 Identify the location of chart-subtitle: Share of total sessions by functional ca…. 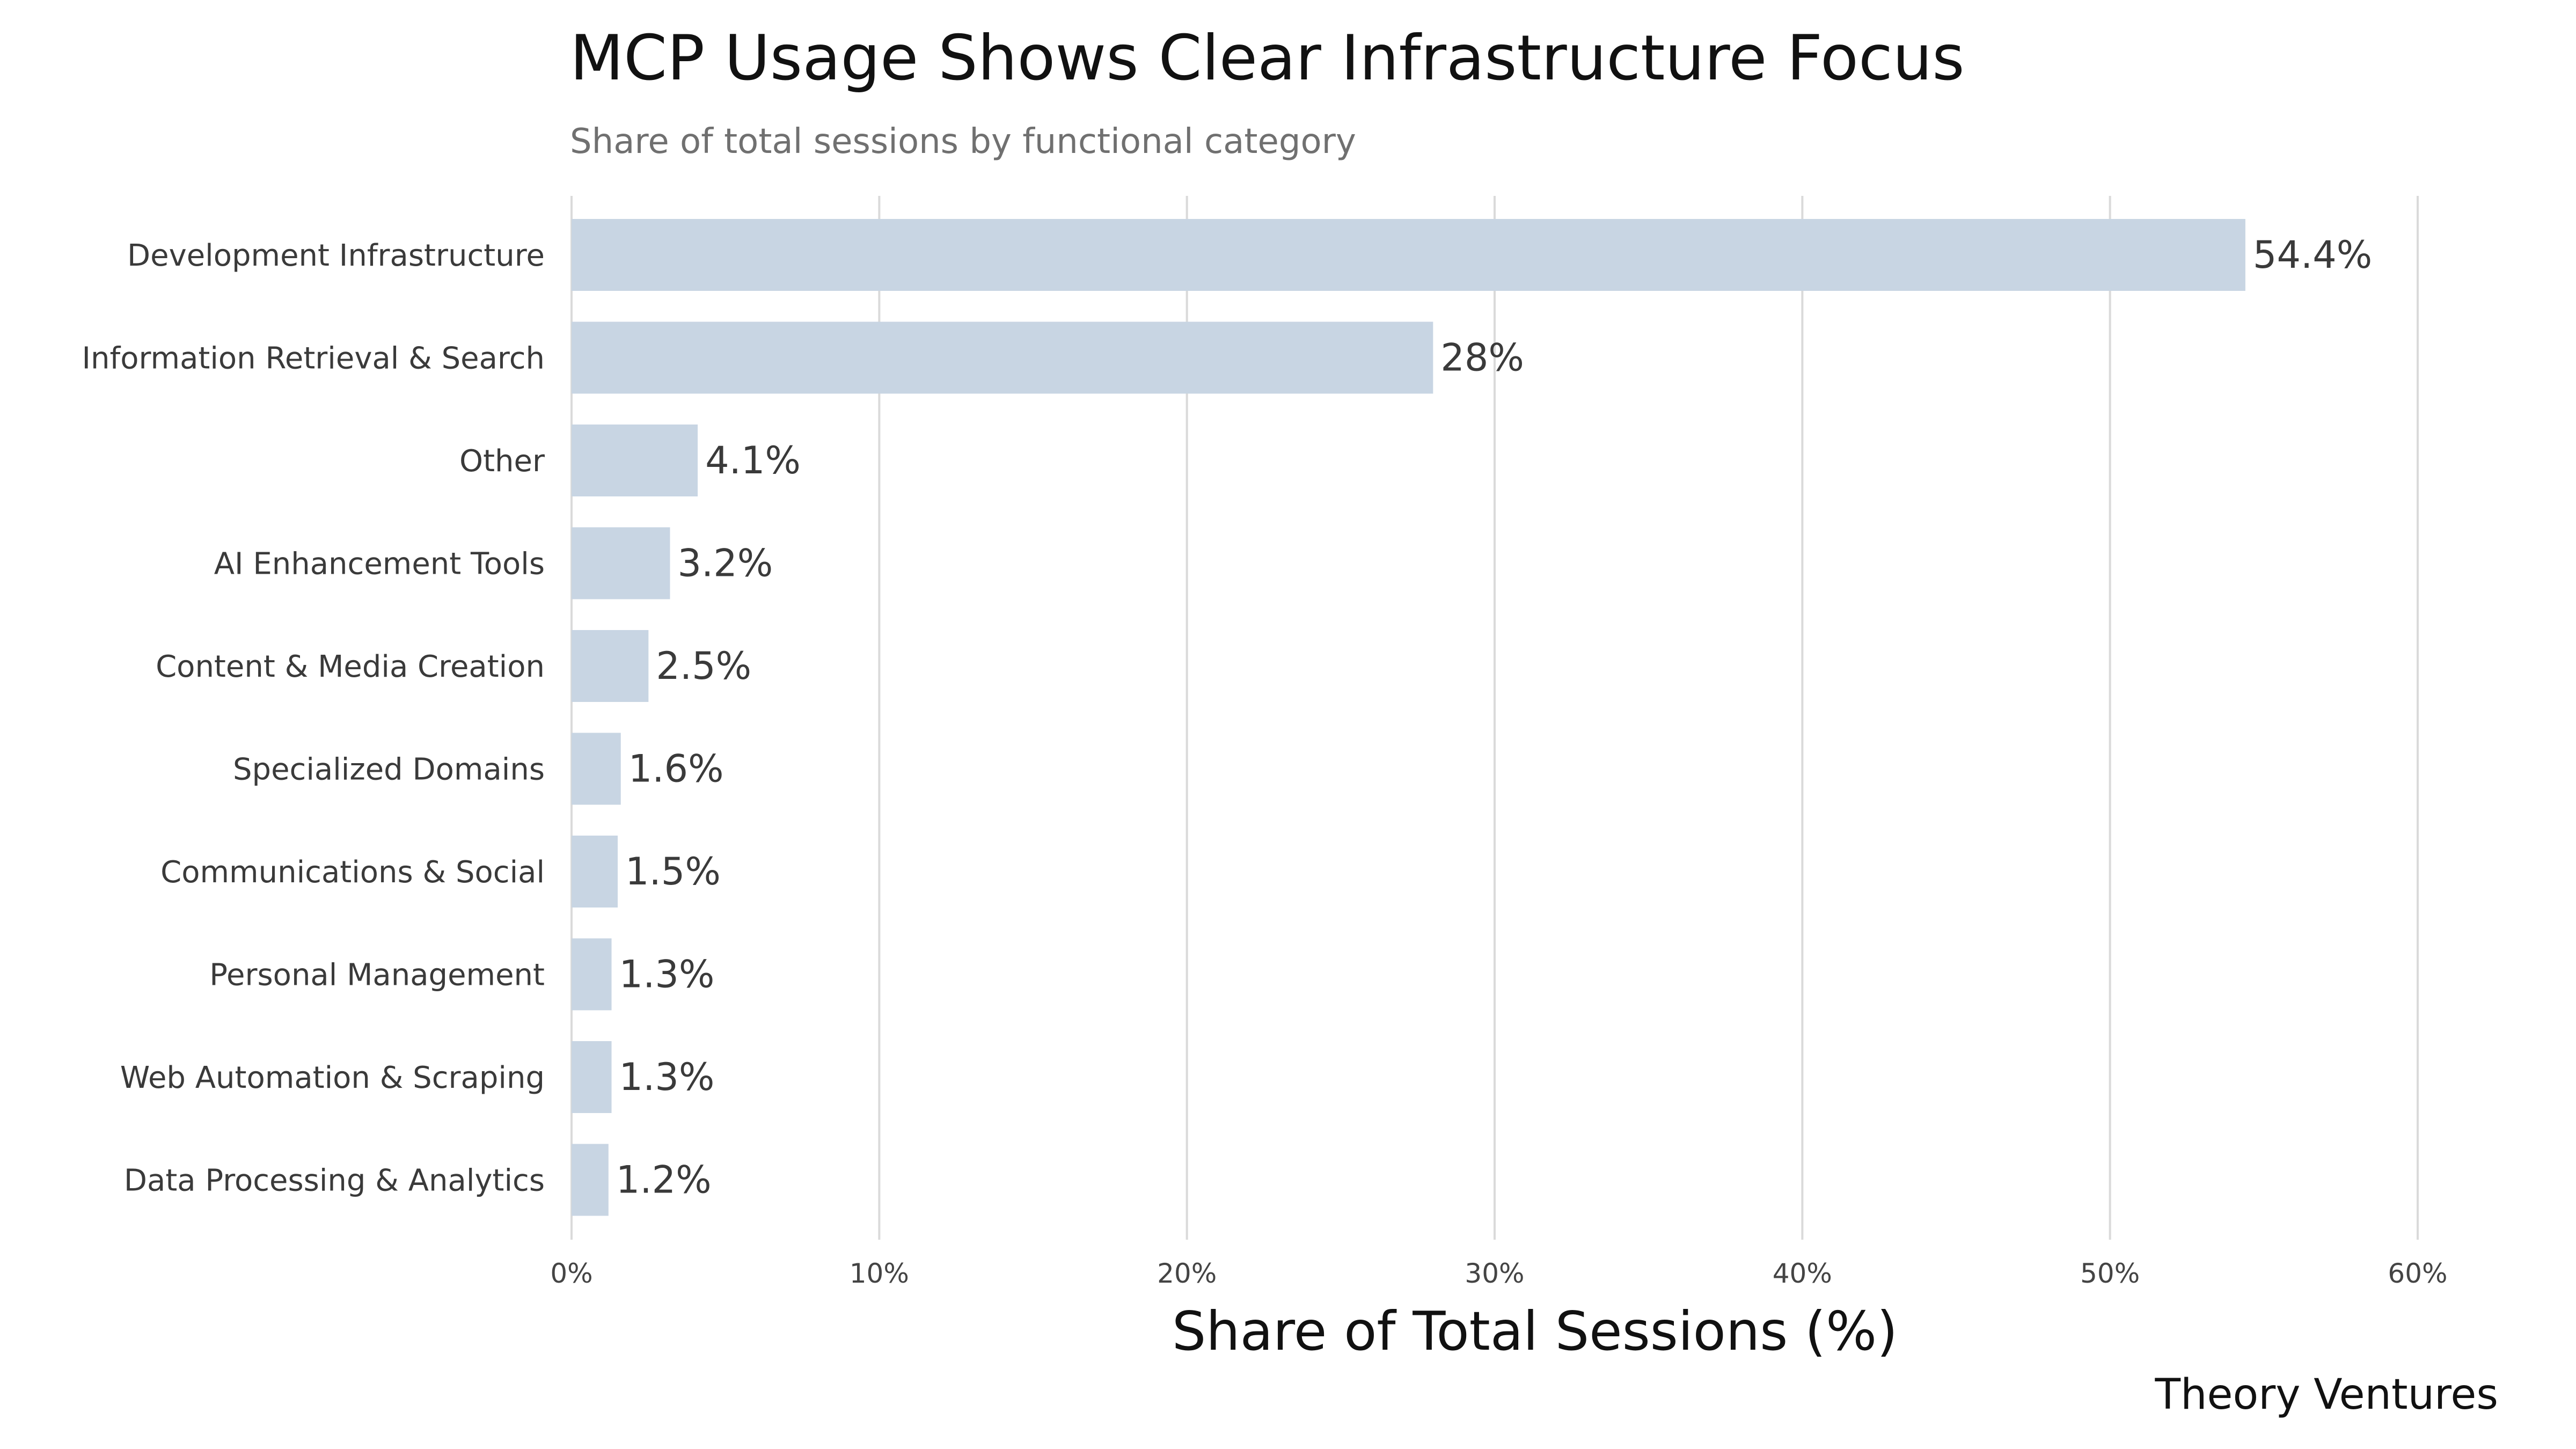
(963, 142).